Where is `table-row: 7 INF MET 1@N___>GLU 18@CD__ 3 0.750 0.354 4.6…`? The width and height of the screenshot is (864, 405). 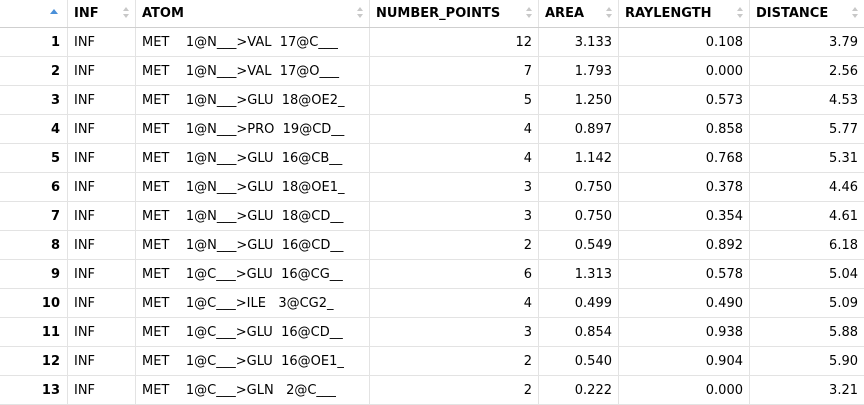 table-row: 7 INF MET 1@N___>GLU 18@CD__ 3 0.750 0.354 4.6… is located at coordinates (432, 216).